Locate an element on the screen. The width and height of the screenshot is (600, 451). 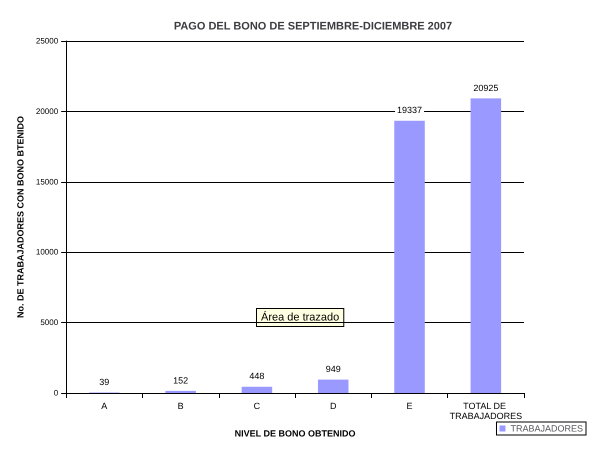
x-tick-label: E is located at coordinates (409, 406).